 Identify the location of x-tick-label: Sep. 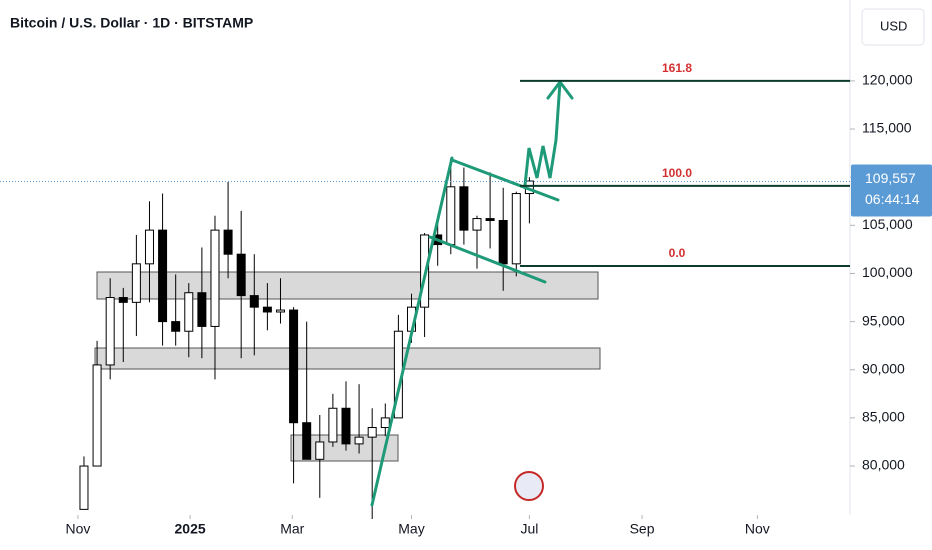
(642, 529).